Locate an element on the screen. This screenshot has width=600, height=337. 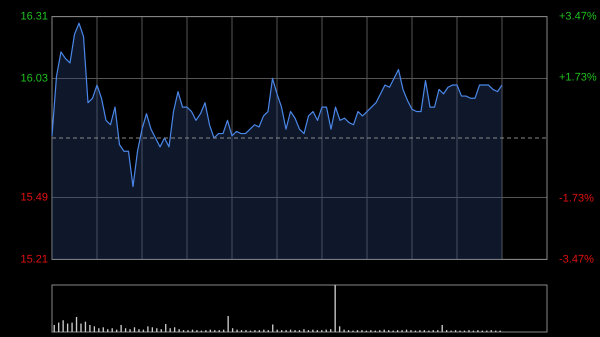
y-tick-label: 16.31 is located at coordinates (34, 16).